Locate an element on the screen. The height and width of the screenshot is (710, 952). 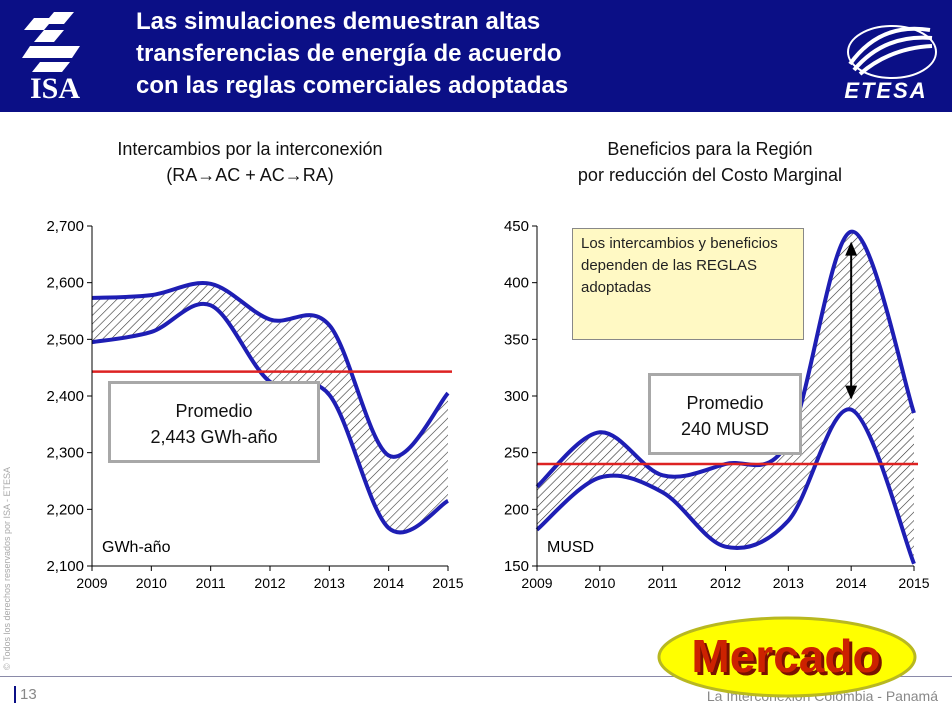
y-tick-label: 350 is located at coordinates (516, 339).